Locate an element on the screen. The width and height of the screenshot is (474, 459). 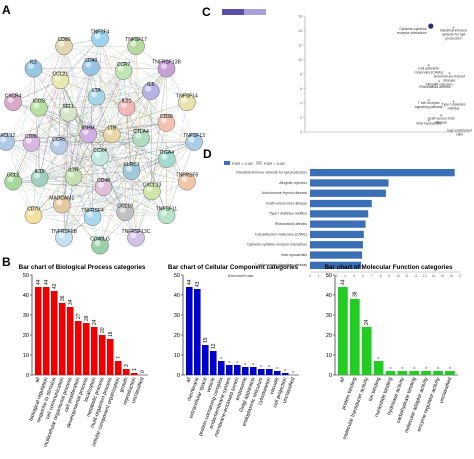
network-node-label: IL2 is located at coordinates (33, 63).